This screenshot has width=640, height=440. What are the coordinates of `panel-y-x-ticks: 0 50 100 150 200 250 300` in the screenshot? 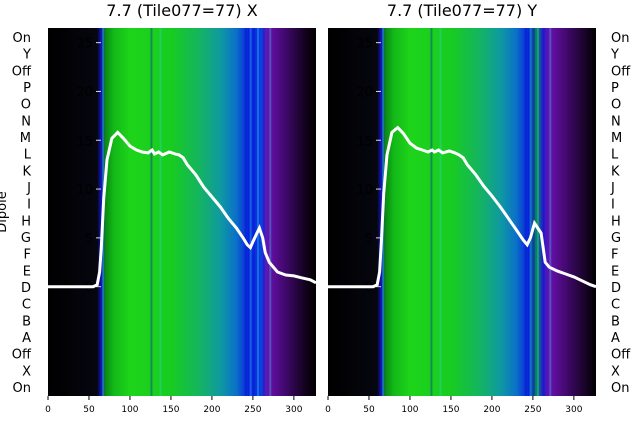 It's located at (454, 405).